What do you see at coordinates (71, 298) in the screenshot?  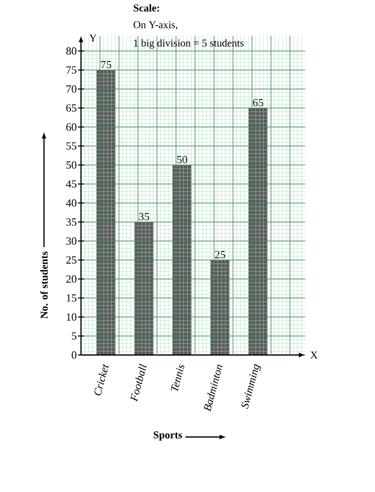 I see `y-tick-label: 15` at bounding box center [71, 298].